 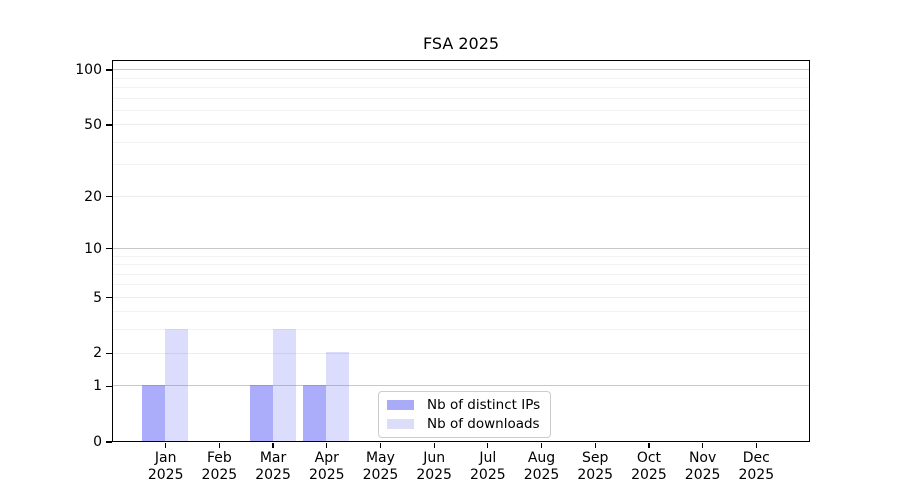 What do you see at coordinates (434, 445) in the screenshot?
I see `x-tickmark-jun` at bounding box center [434, 445].